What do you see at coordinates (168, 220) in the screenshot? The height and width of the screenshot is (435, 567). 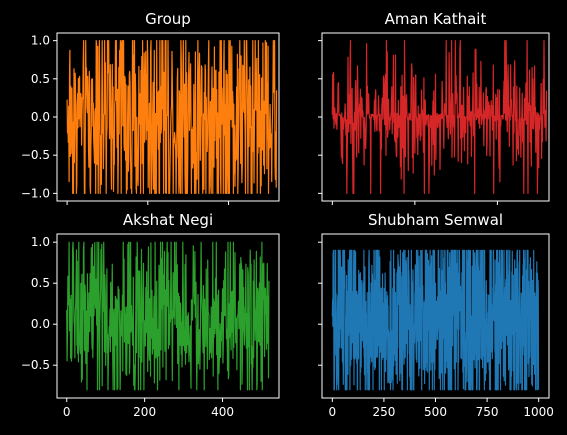 I see `subplot-title: Akshat Negi` at bounding box center [168, 220].